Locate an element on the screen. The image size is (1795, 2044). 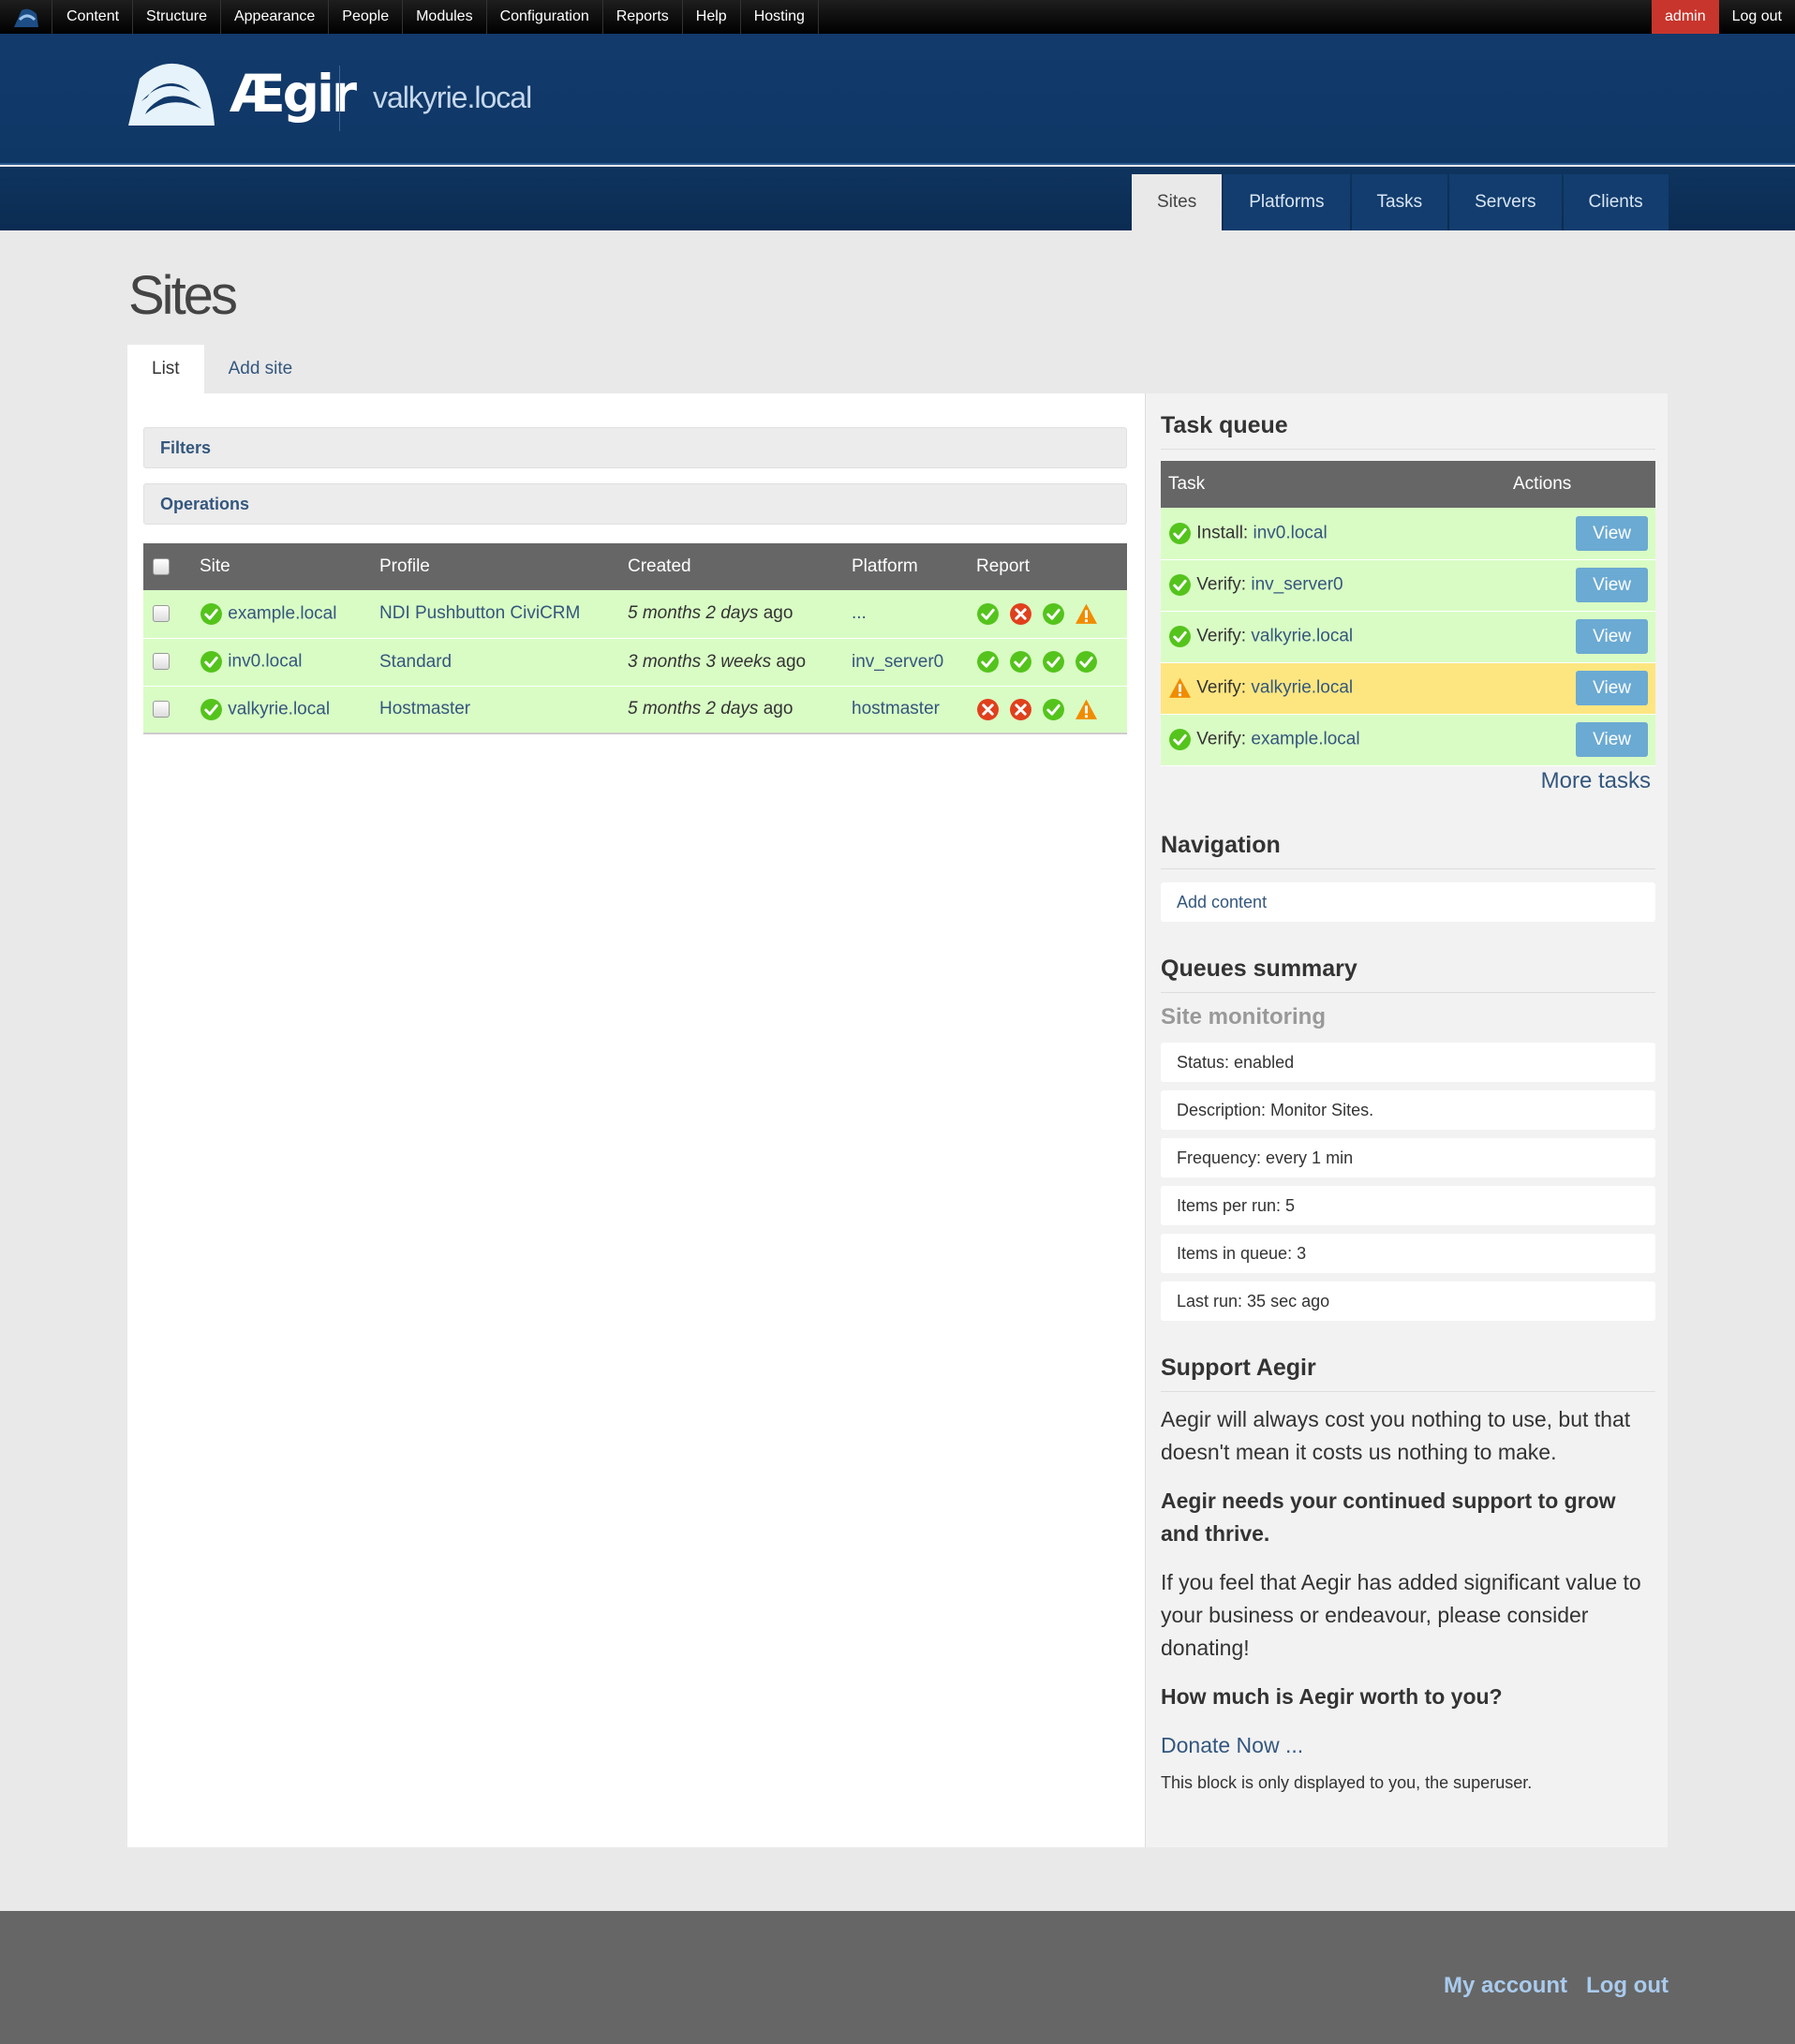
queues-summary-title: Queues summary is located at coordinates (1408, 974).